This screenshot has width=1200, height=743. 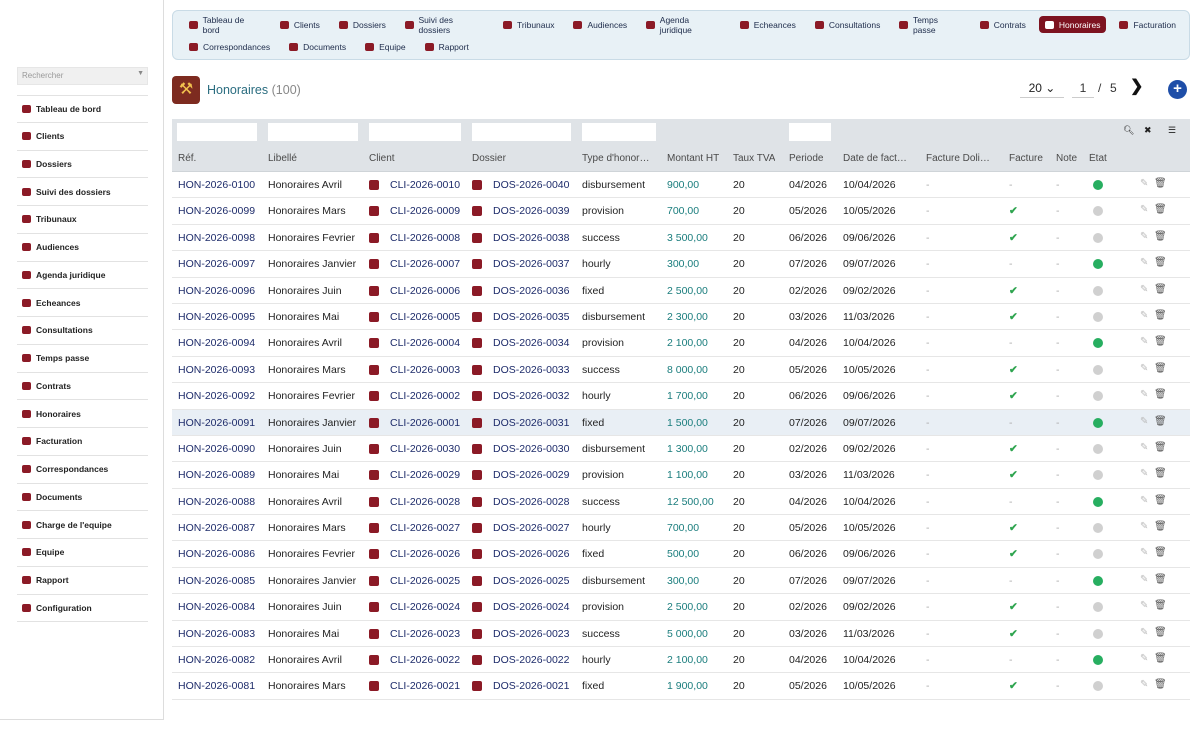 I want to click on search-select: Rechercher ▼, so click(x=82, y=76).